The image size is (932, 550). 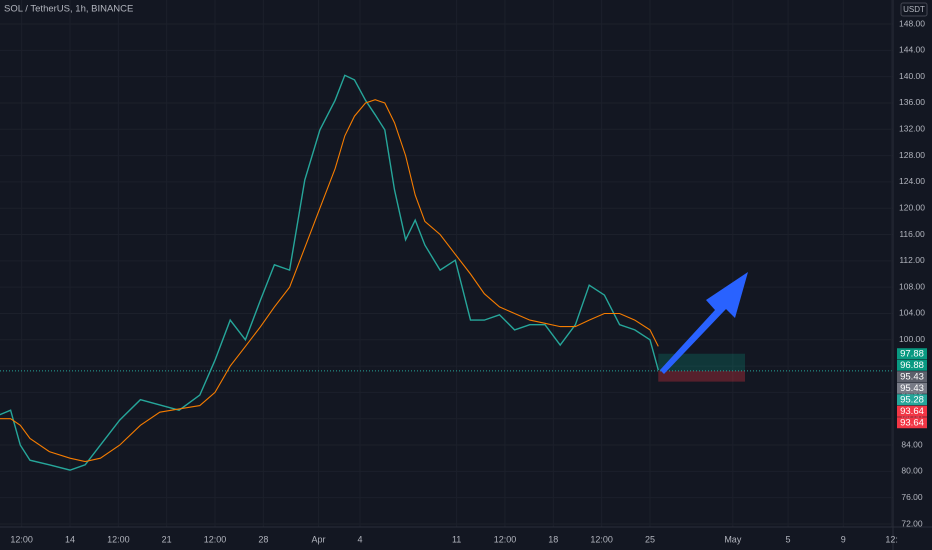 What do you see at coordinates (912, 286) in the screenshot?
I see `y-tick-label: 108.00` at bounding box center [912, 286].